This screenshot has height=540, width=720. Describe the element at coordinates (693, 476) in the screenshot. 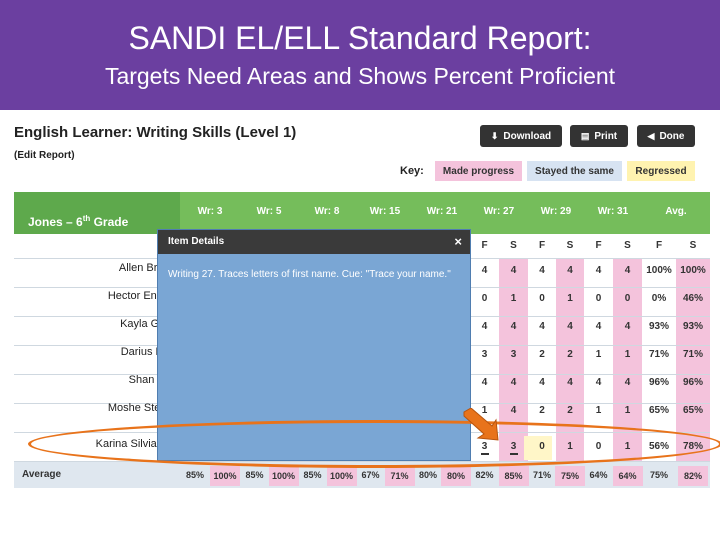

I see `average-cell: 82%` at that location.